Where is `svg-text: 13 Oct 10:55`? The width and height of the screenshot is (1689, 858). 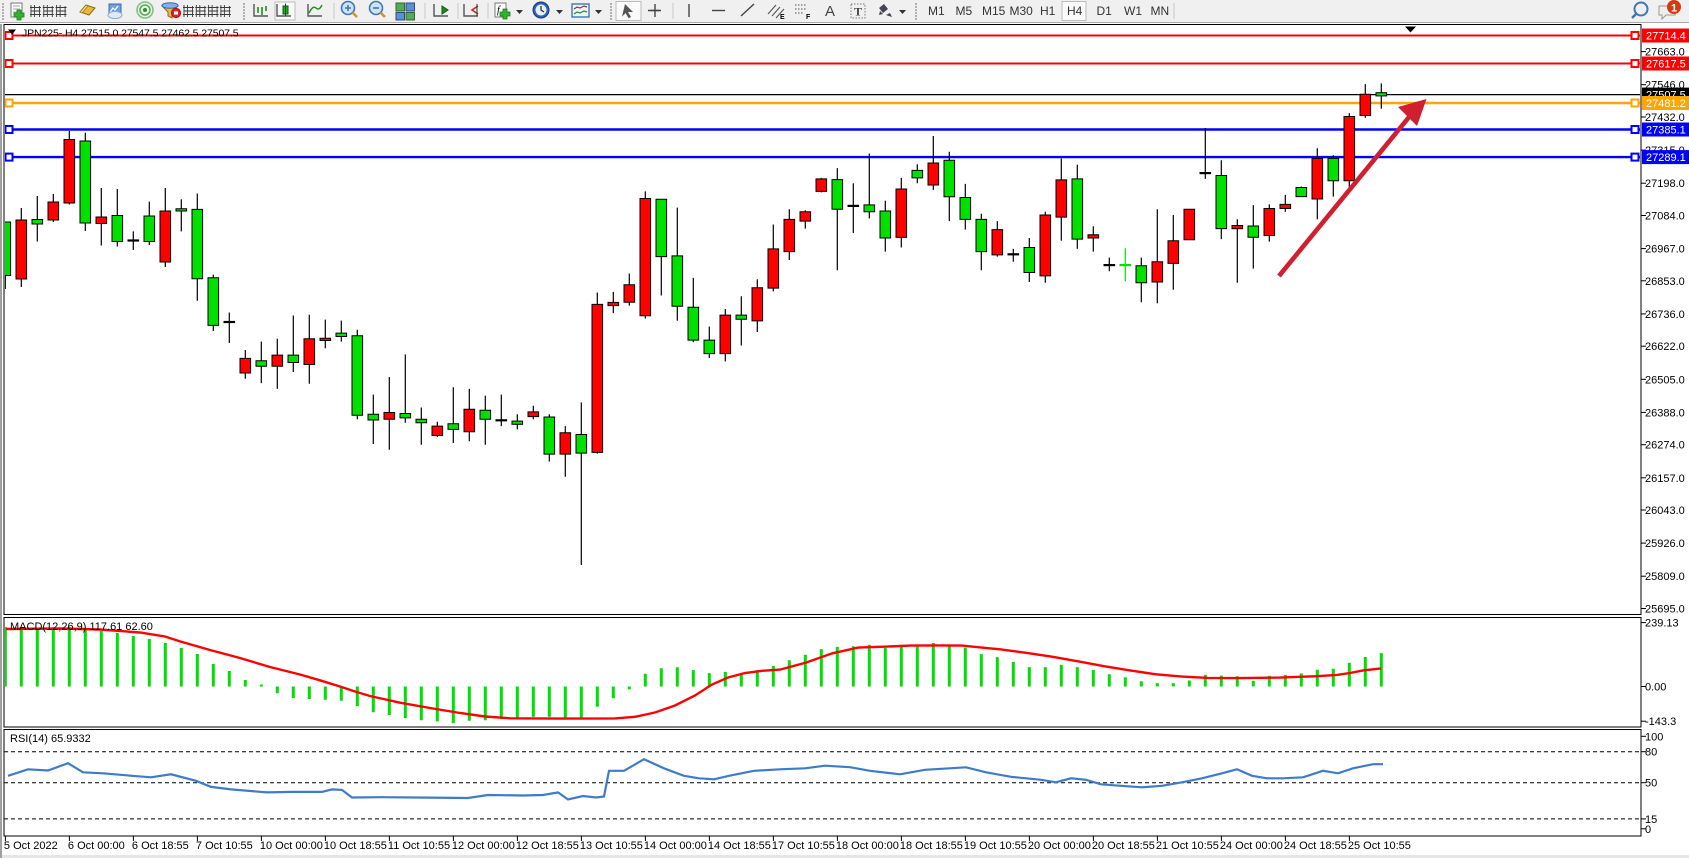
svg-text: 13 Oct 10:55 is located at coordinates (611, 846).